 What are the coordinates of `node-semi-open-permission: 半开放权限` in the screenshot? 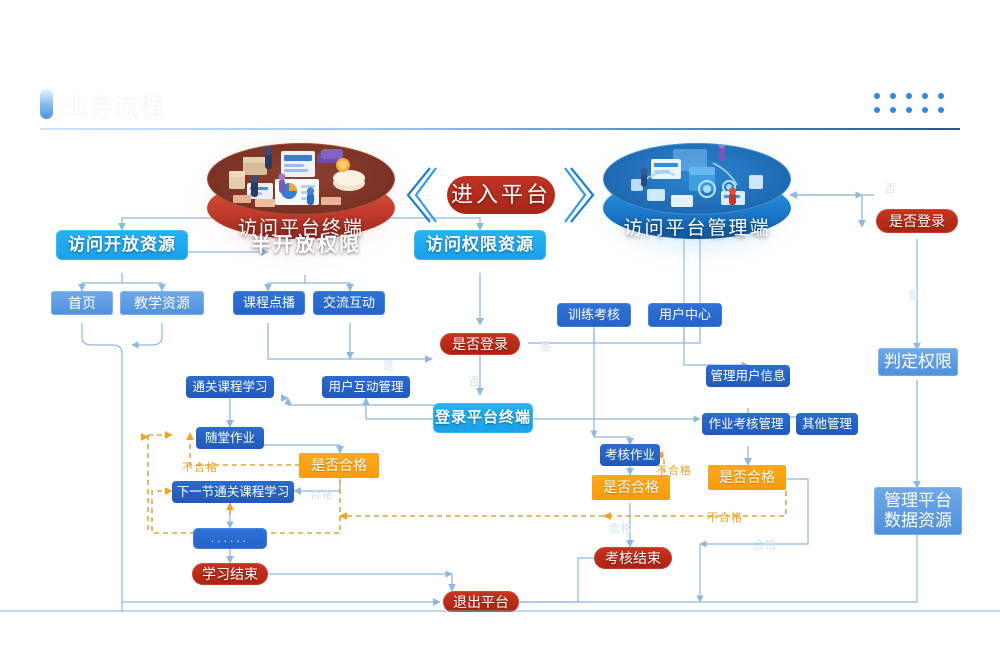 It's located at (306, 246).